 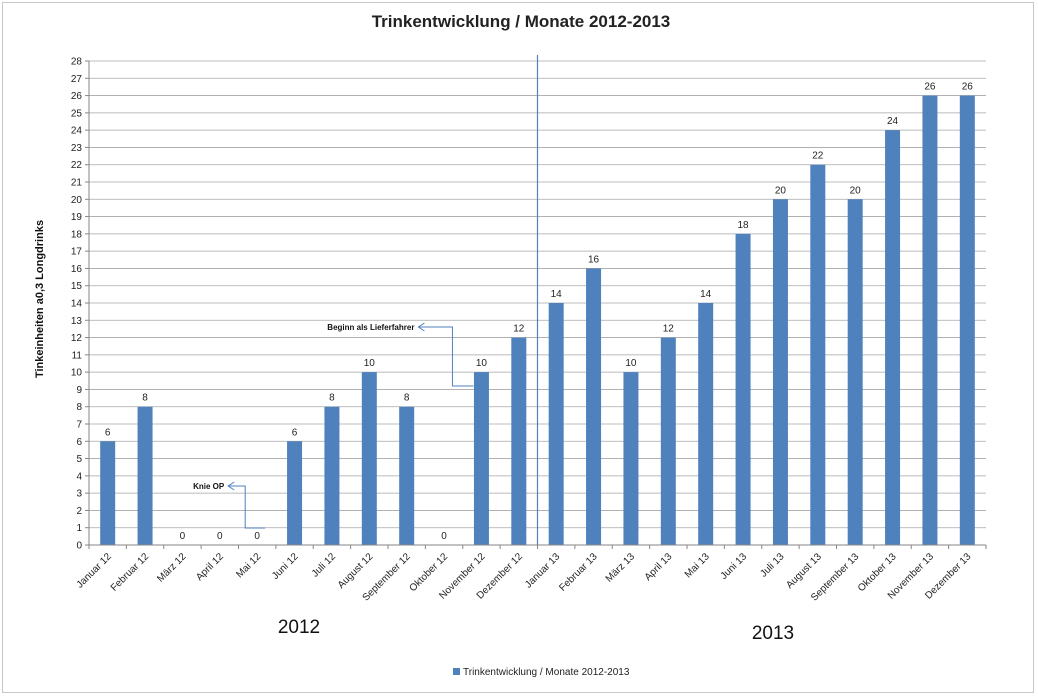 I want to click on data-label-14: 10, so click(x=631, y=363).